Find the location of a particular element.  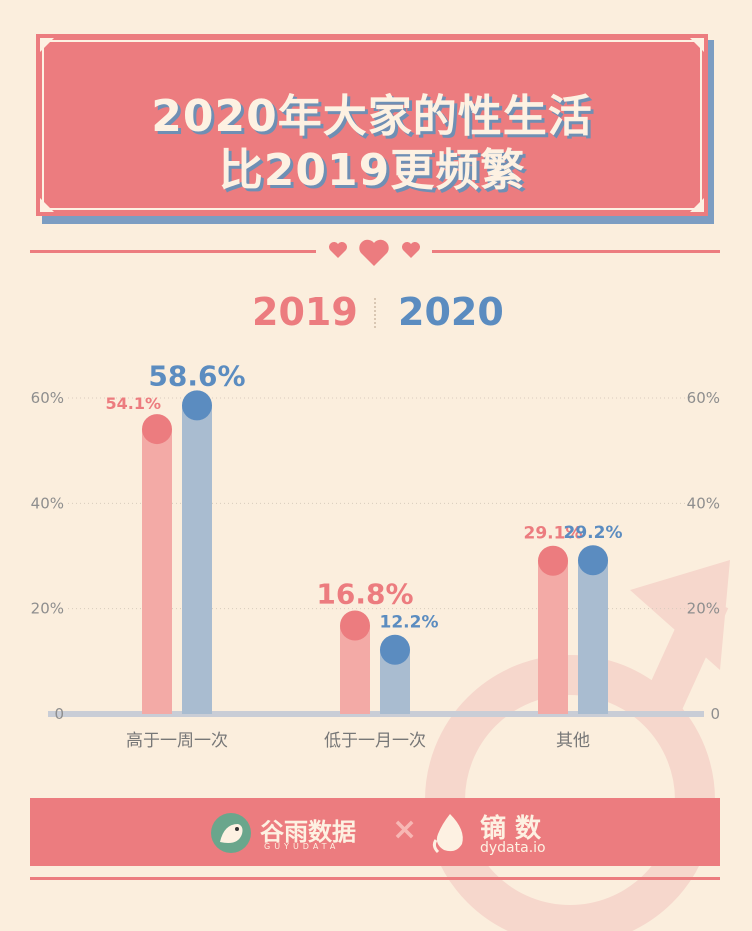

legend-2020: 2020 is located at coordinates (451, 312).